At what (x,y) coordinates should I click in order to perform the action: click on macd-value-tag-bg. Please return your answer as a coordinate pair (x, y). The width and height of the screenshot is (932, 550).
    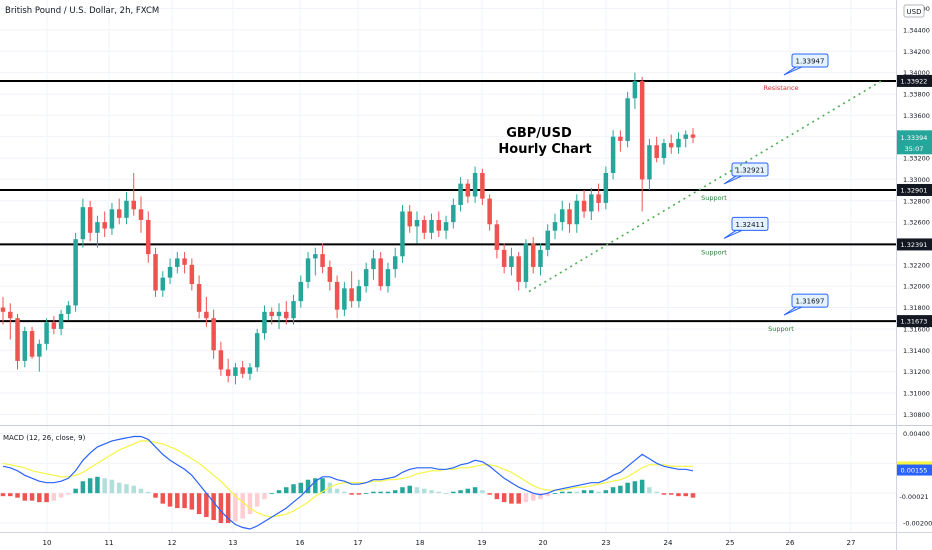
    Looking at the image, I should click on (914, 470).